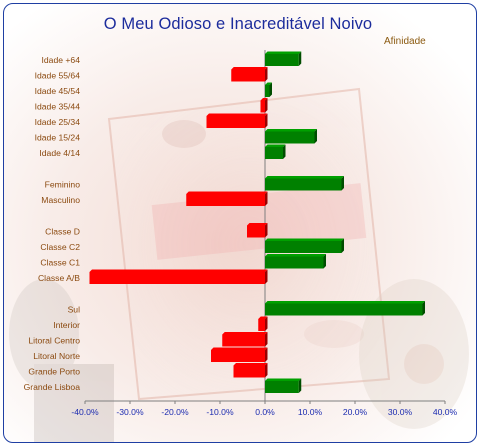 This screenshot has width=483, height=447. What do you see at coordinates (355, 412) in the screenshot?
I see `x-tick-label: 20.0%` at bounding box center [355, 412].